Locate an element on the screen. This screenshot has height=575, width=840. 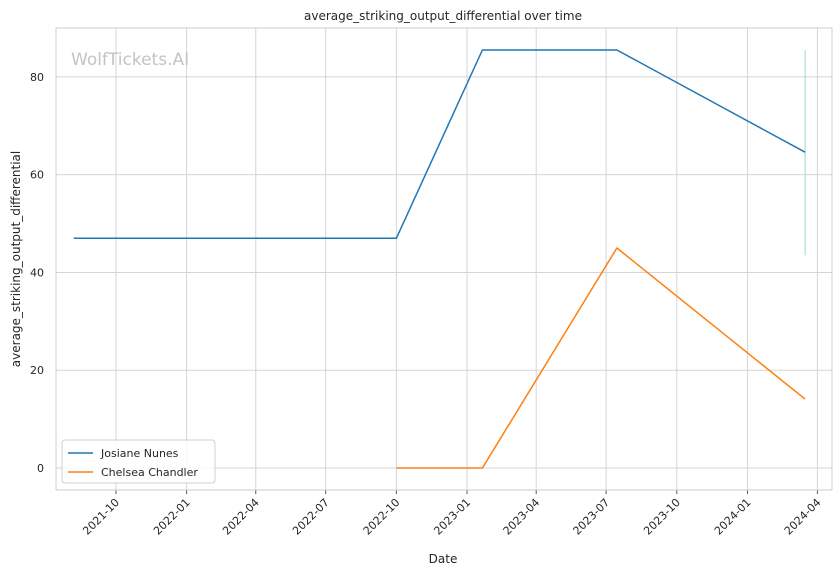
x-tick-label: 2023-10 is located at coordinates (662, 517).